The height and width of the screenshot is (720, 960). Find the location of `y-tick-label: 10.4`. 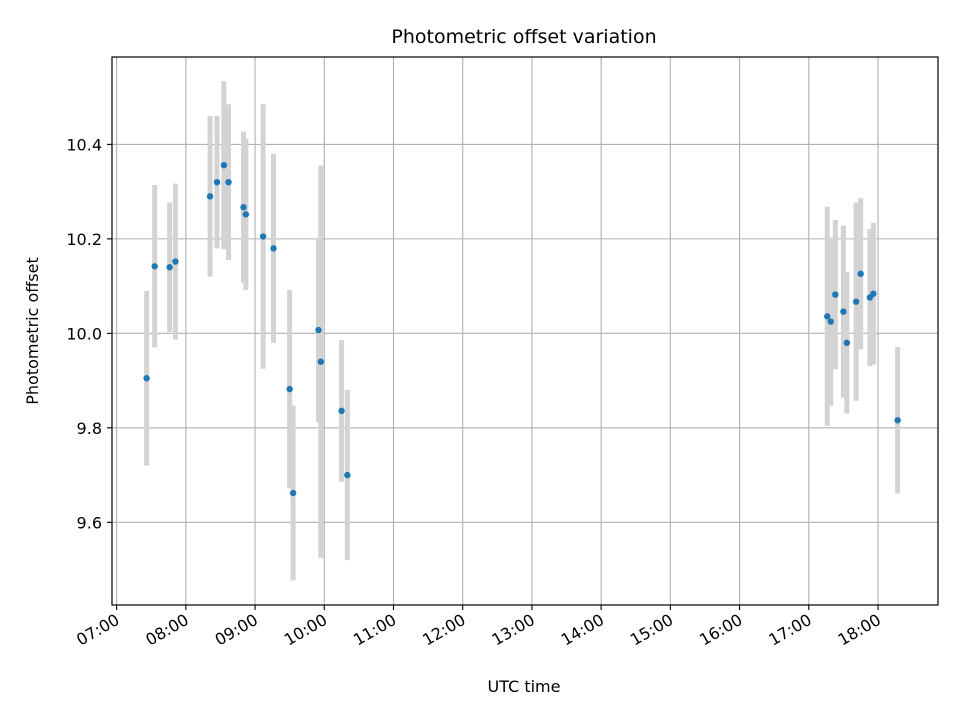

y-tick-label: 10.4 is located at coordinates (84, 144).